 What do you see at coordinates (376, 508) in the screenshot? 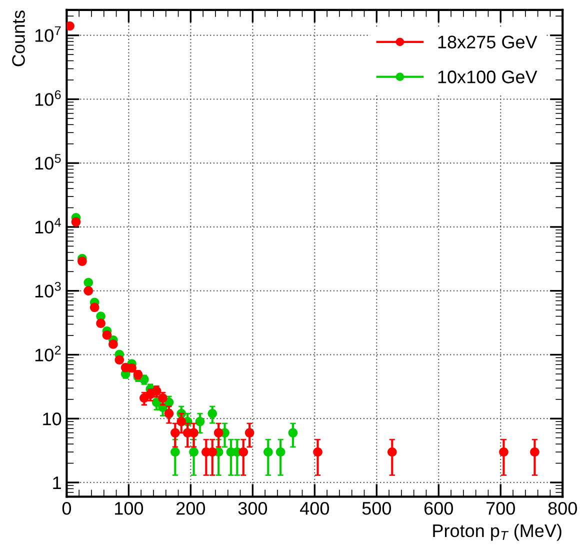
I see `x-tick-label: 500` at bounding box center [376, 508].